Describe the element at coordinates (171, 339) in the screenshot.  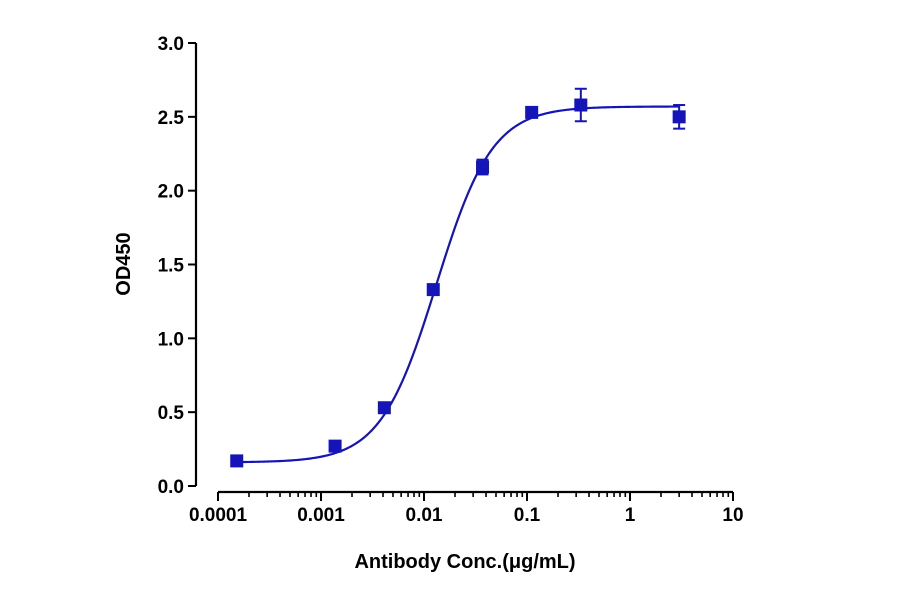
I see `y-tick-label: 1.0` at that location.